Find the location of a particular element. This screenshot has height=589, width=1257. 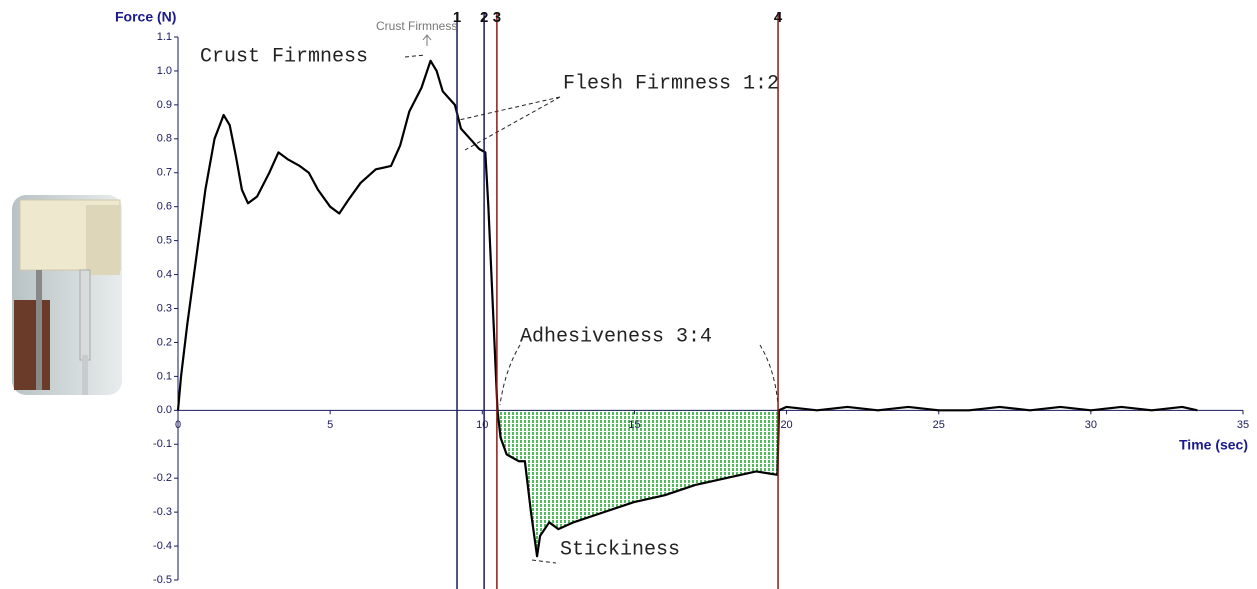

x-tick-label: 25 is located at coordinates (939, 425).